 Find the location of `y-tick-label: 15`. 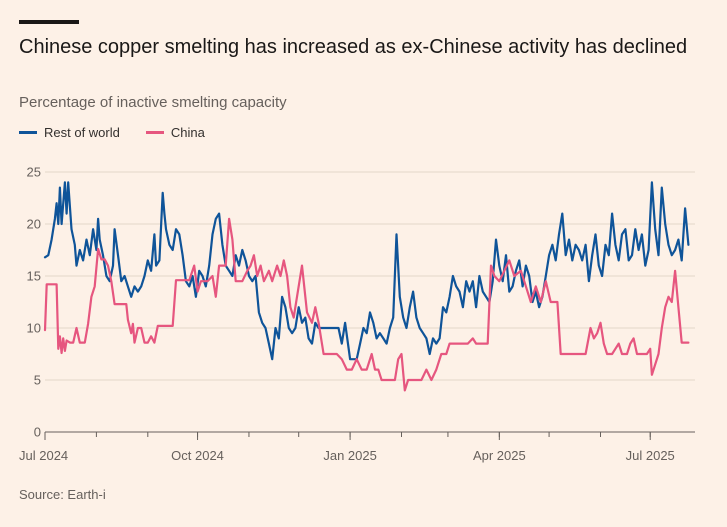

y-tick-label: 15 is located at coordinates (34, 276).